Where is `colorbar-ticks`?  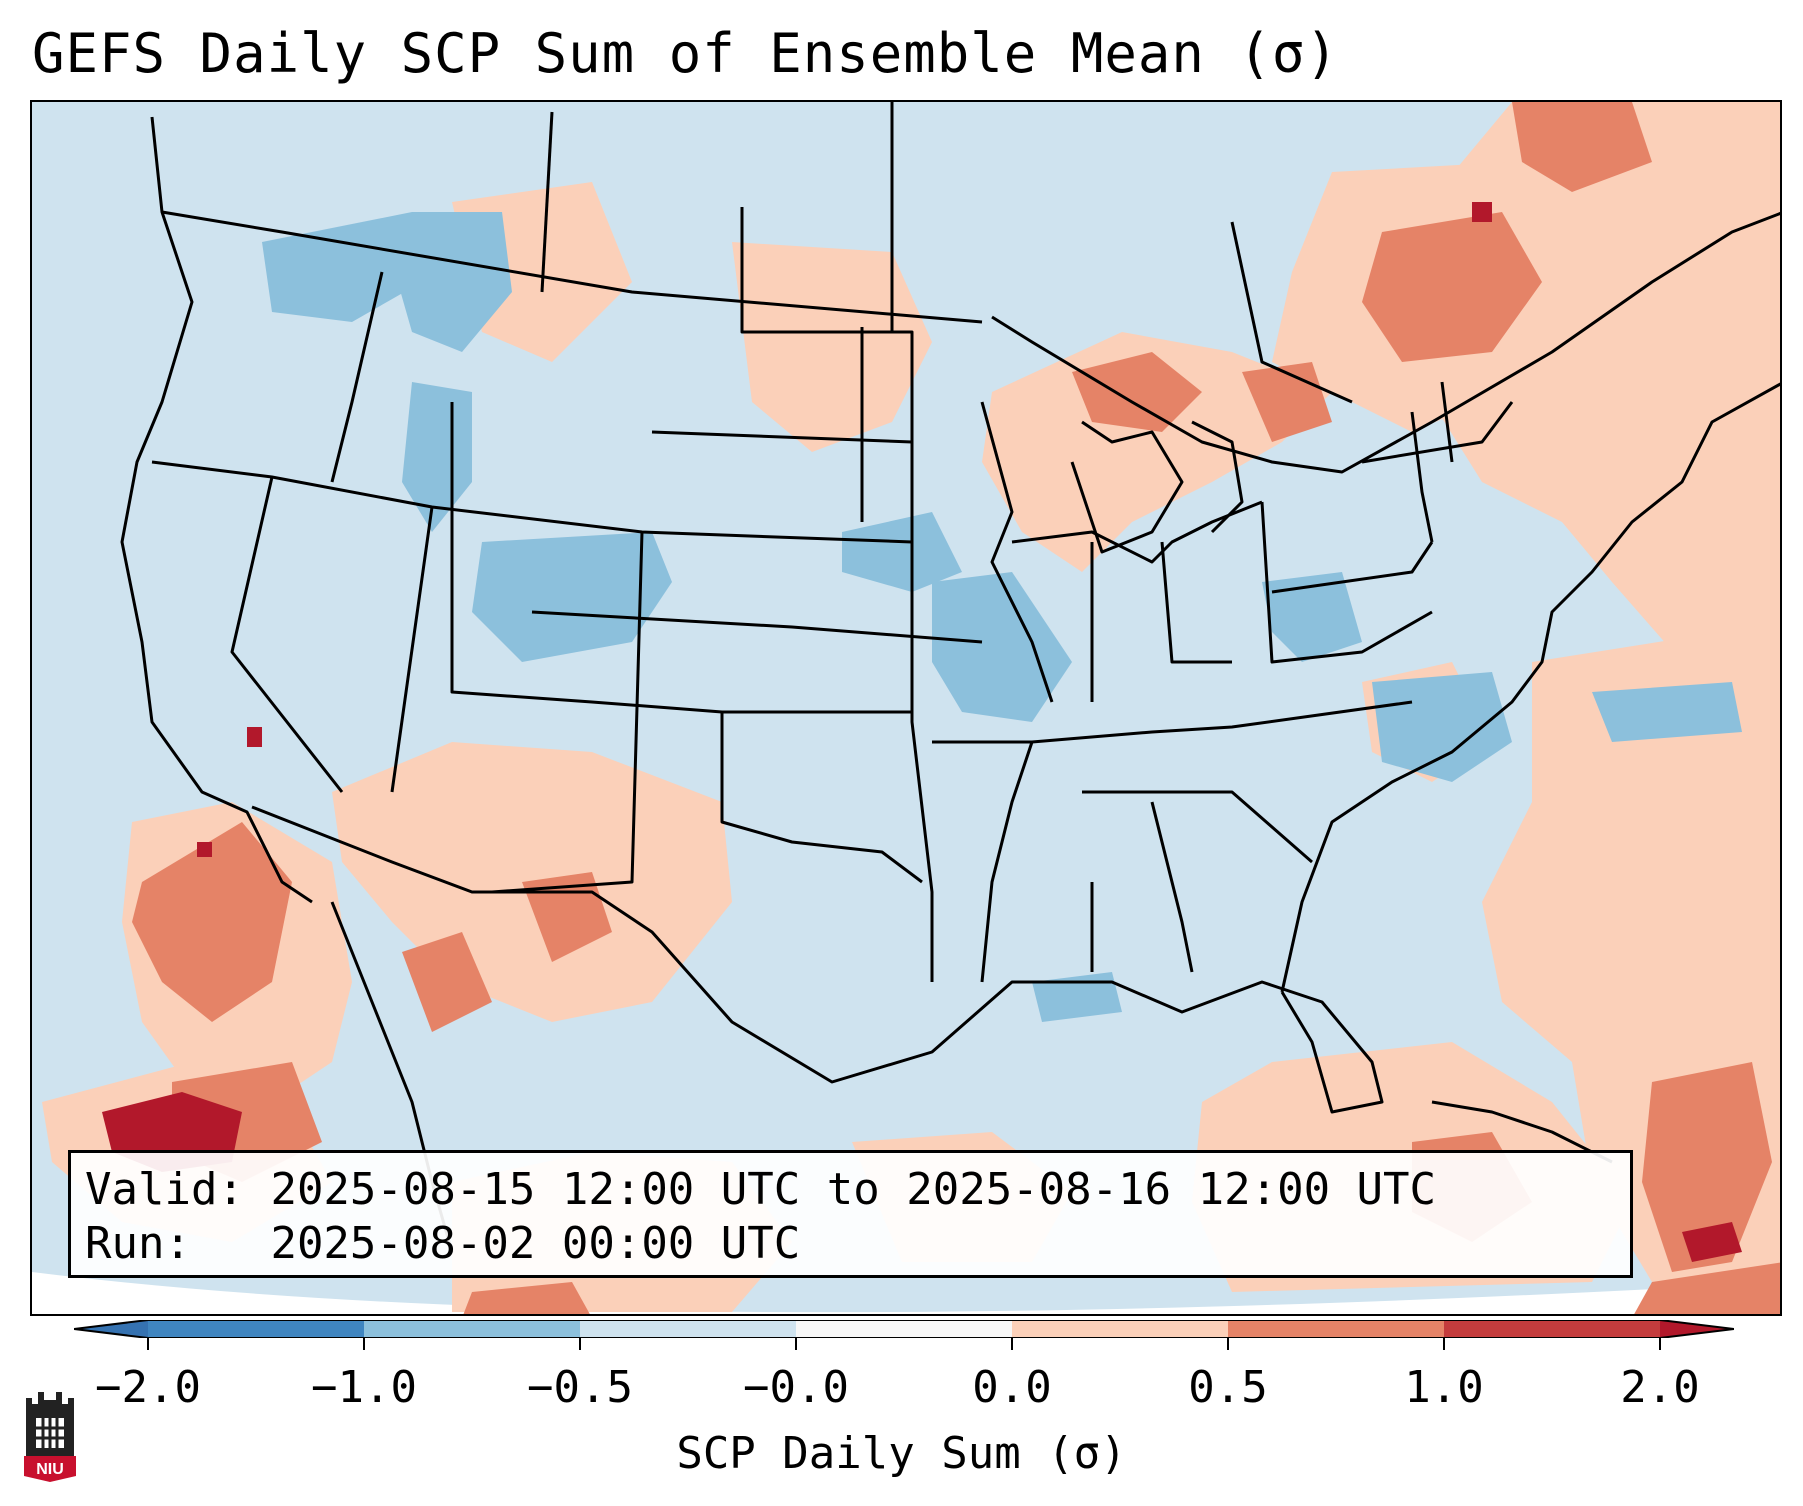
colorbar-ticks is located at coordinates (904, 1344).